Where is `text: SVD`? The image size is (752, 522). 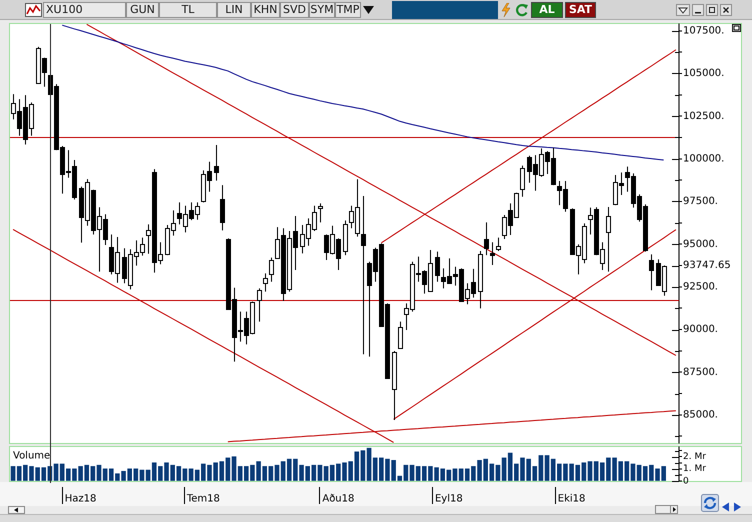 text: SVD is located at coordinates (294, 10).